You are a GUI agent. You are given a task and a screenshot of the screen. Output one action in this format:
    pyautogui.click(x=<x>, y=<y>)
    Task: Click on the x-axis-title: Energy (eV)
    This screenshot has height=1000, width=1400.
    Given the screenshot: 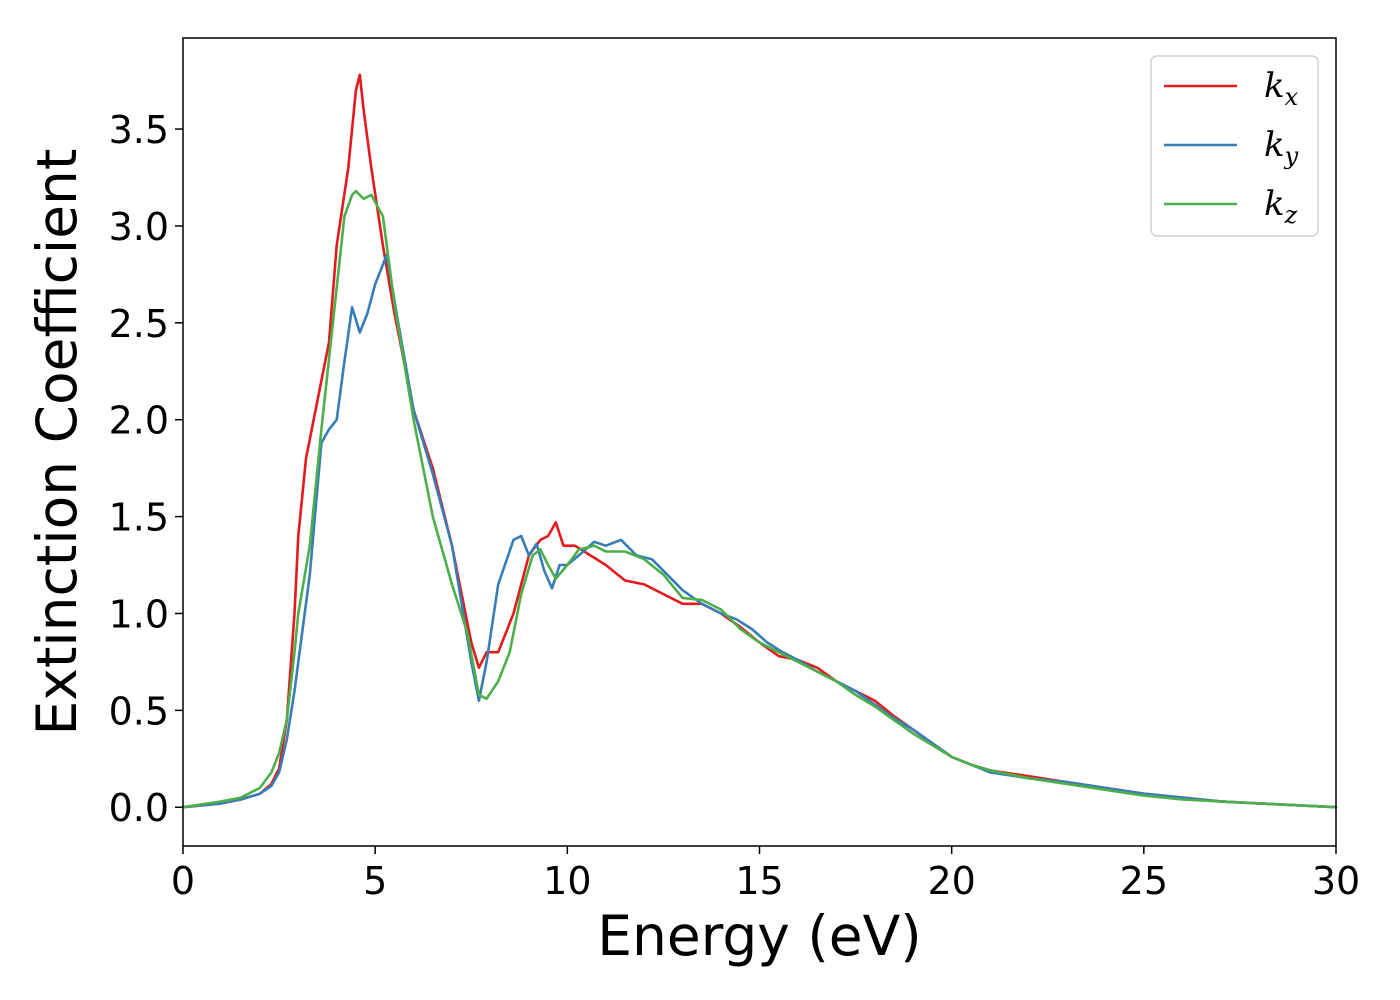 What is the action you would take?
    pyautogui.click(x=759, y=936)
    